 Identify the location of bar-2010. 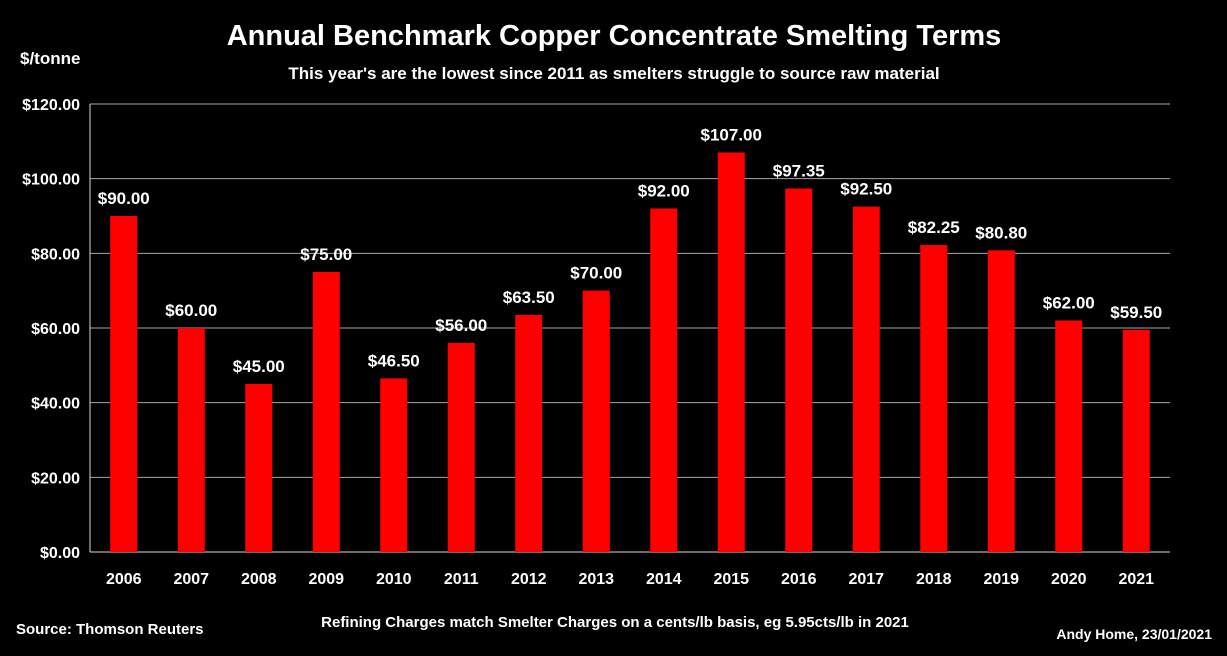
(394, 465).